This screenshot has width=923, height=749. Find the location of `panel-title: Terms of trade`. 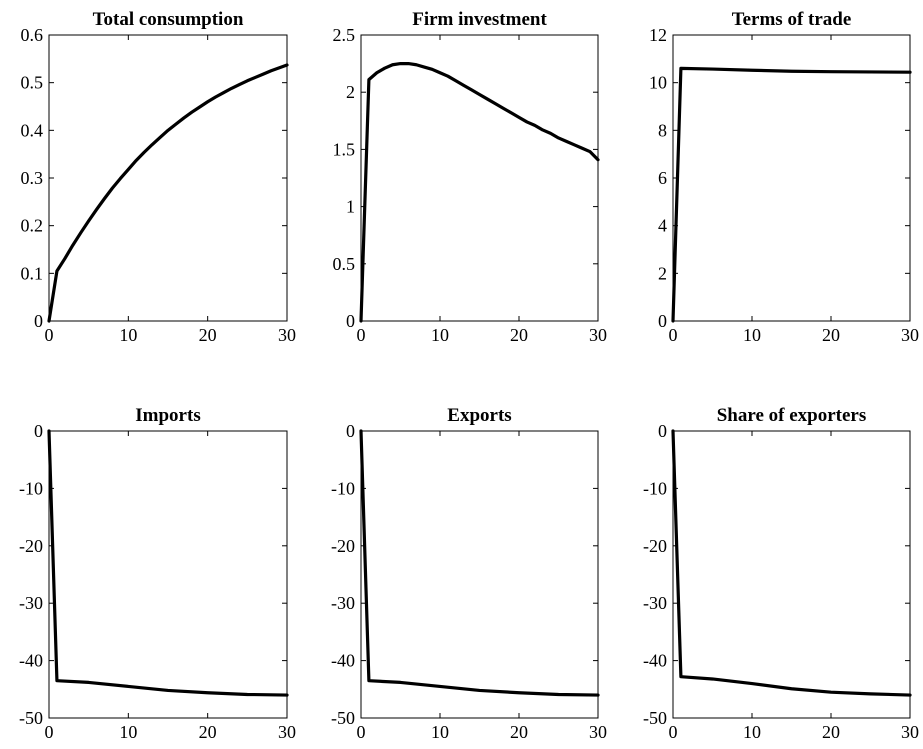

panel-title: Terms of trade is located at coordinates (792, 19).